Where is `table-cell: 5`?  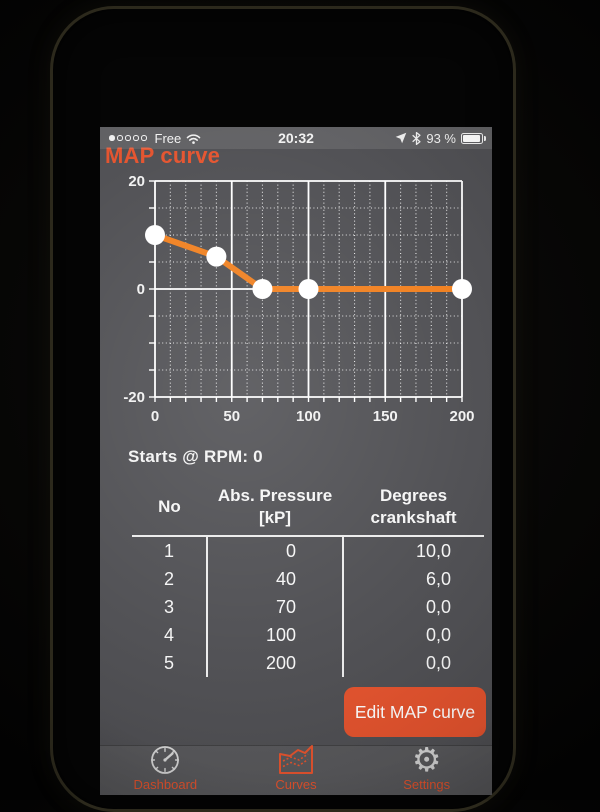 table-cell: 5 is located at coordinates (168, 662).